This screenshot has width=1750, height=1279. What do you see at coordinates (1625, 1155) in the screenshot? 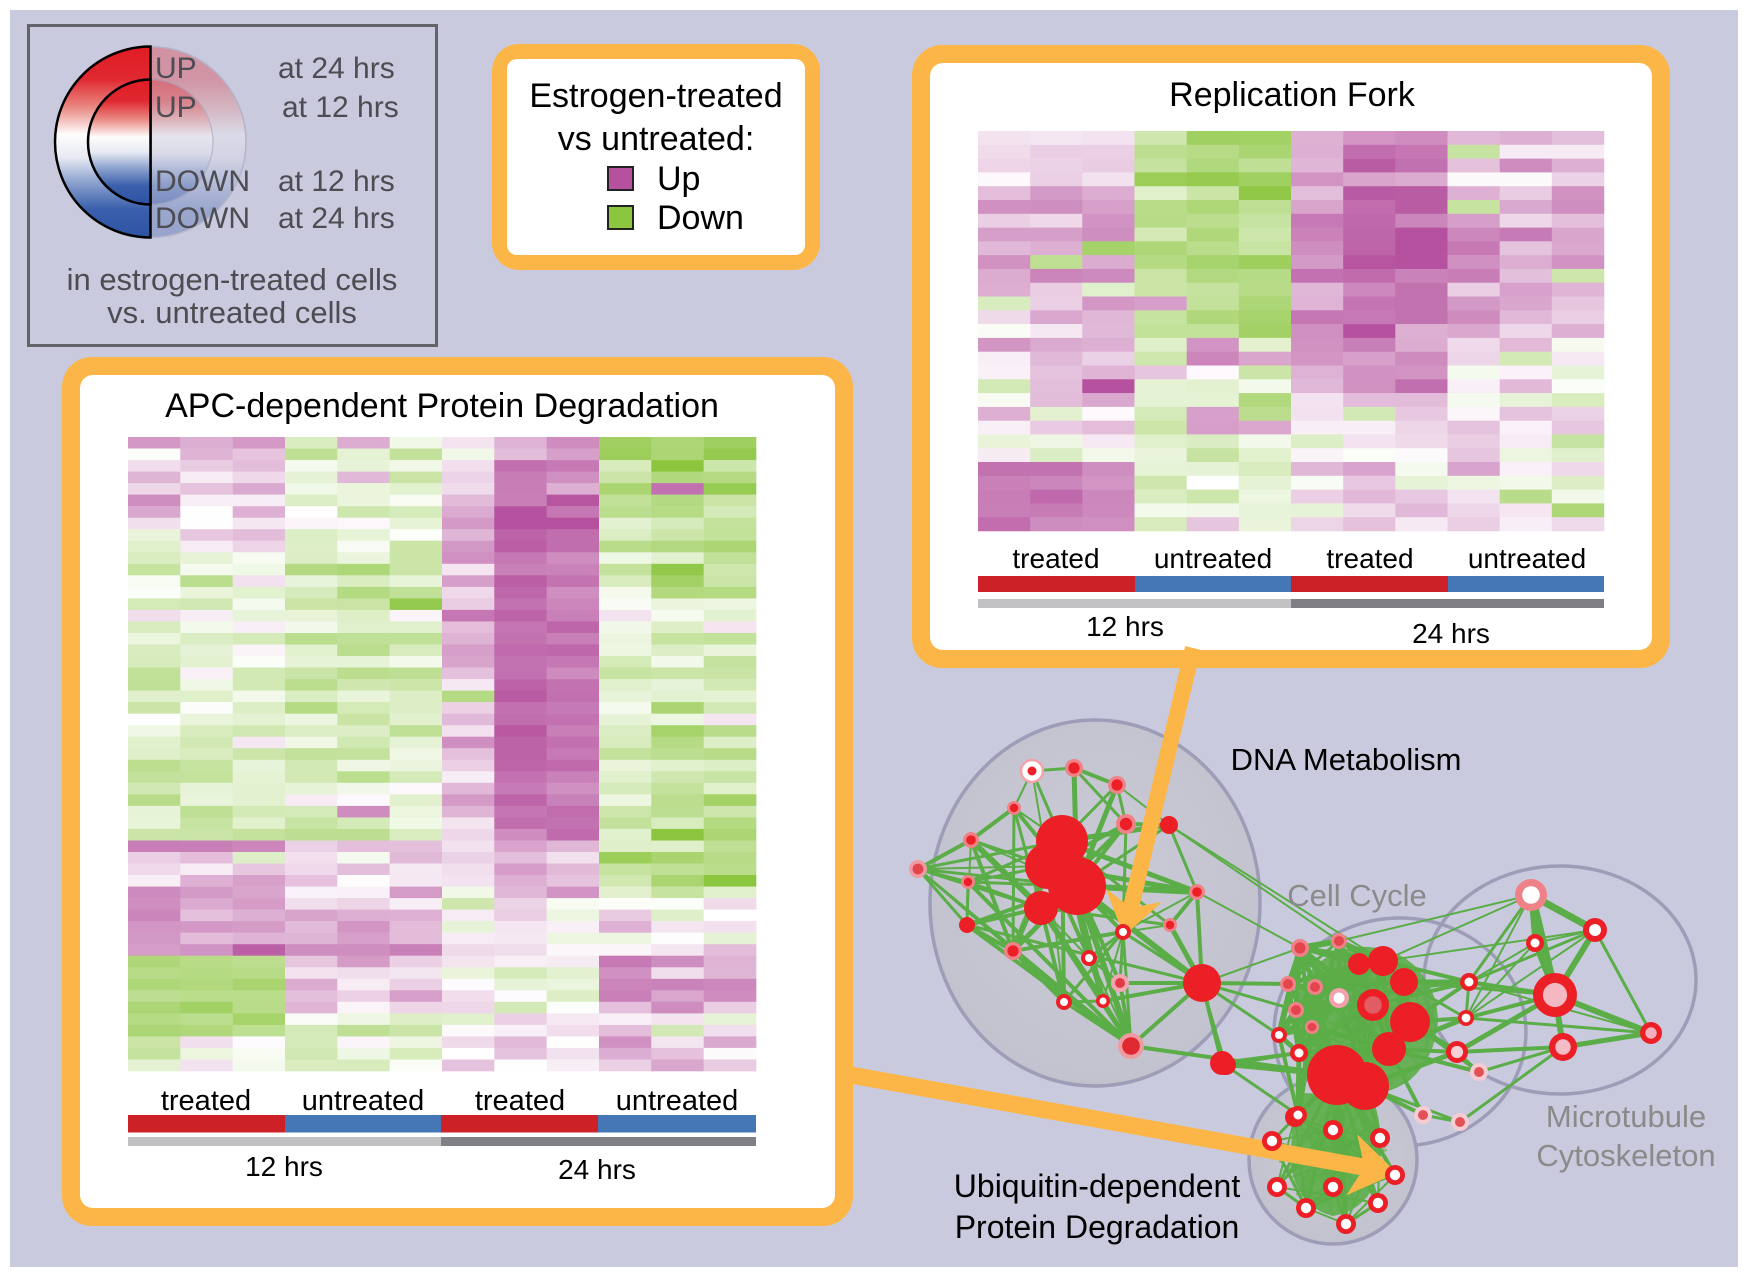
I see `svg-text: Cytoskeleton` at bounding box center [1625, 1155].